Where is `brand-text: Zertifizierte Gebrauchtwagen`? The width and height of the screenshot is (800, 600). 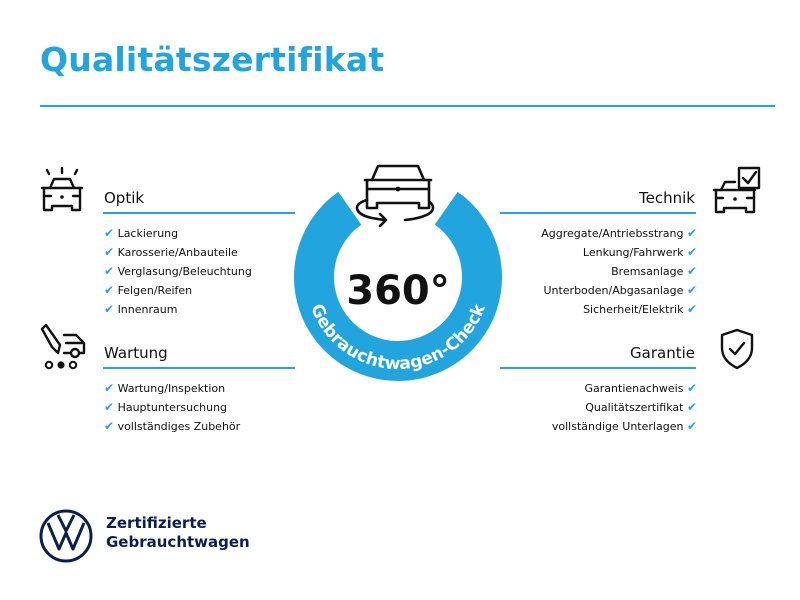 brand-text: Zertifizierte Gebrauchtwagen is located at coordinates (178, 532).